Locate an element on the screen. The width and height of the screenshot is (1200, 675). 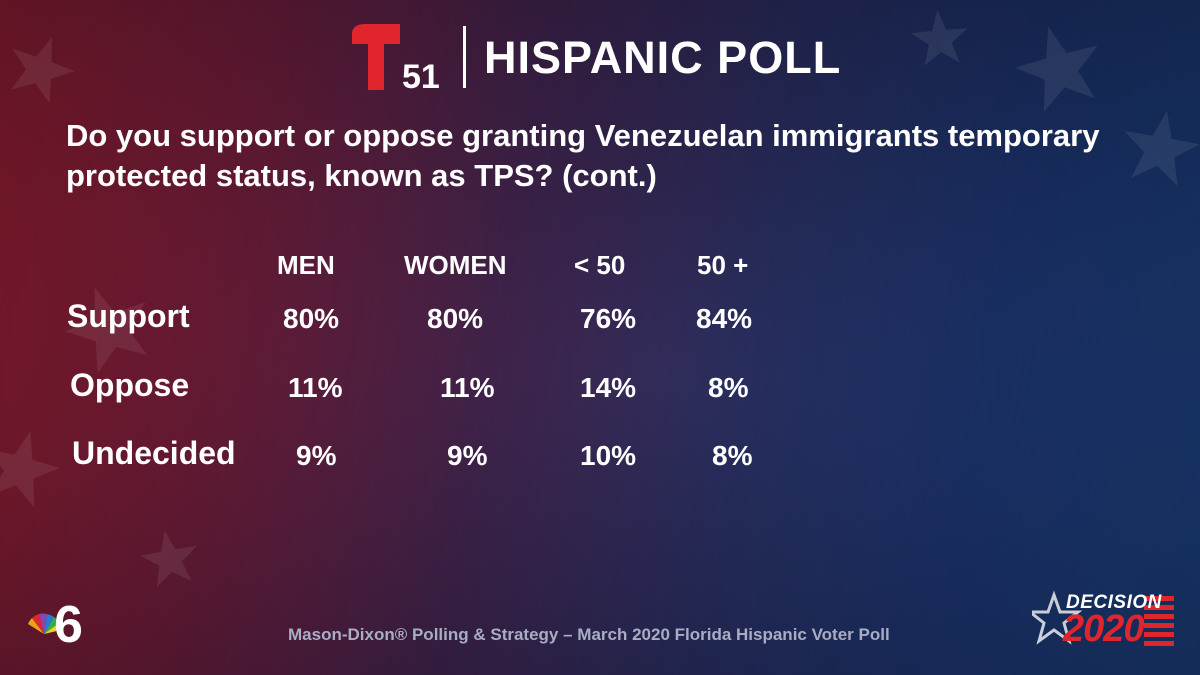
channel-number: 51 is located at coordinates (421, 74).